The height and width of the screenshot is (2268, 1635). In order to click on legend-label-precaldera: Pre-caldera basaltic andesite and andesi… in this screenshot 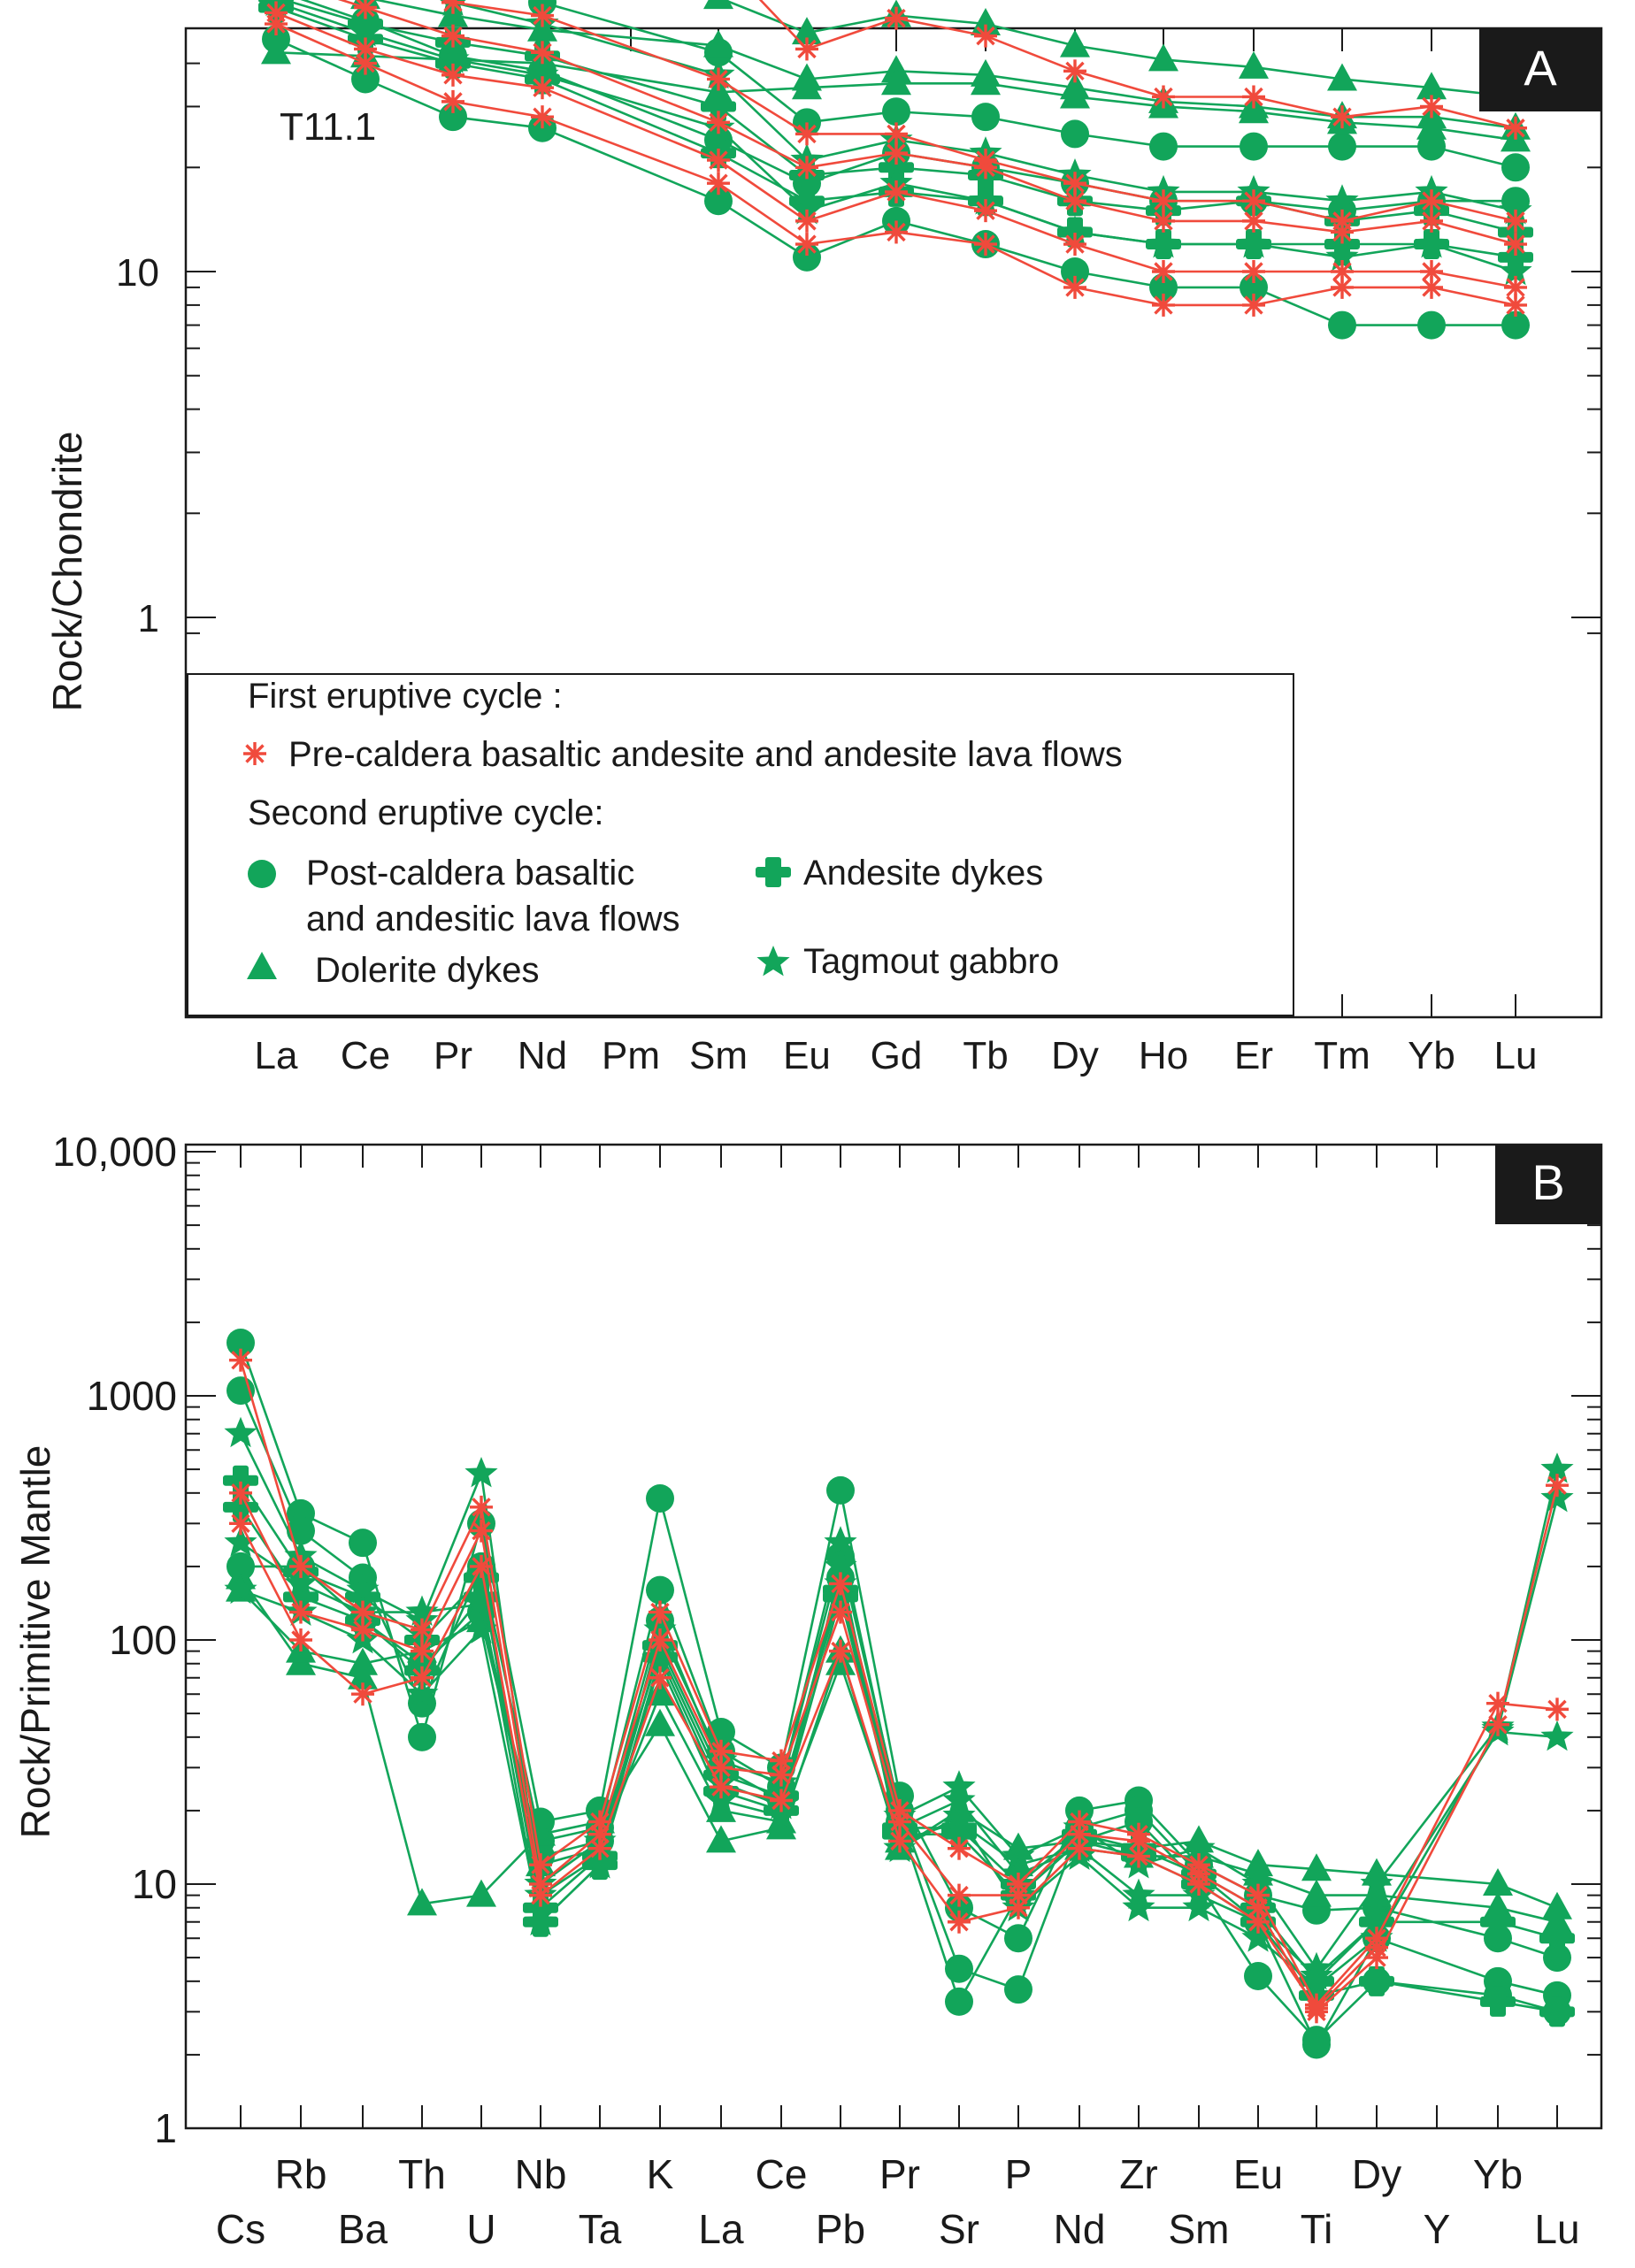, I will do `click(705, 755)`.